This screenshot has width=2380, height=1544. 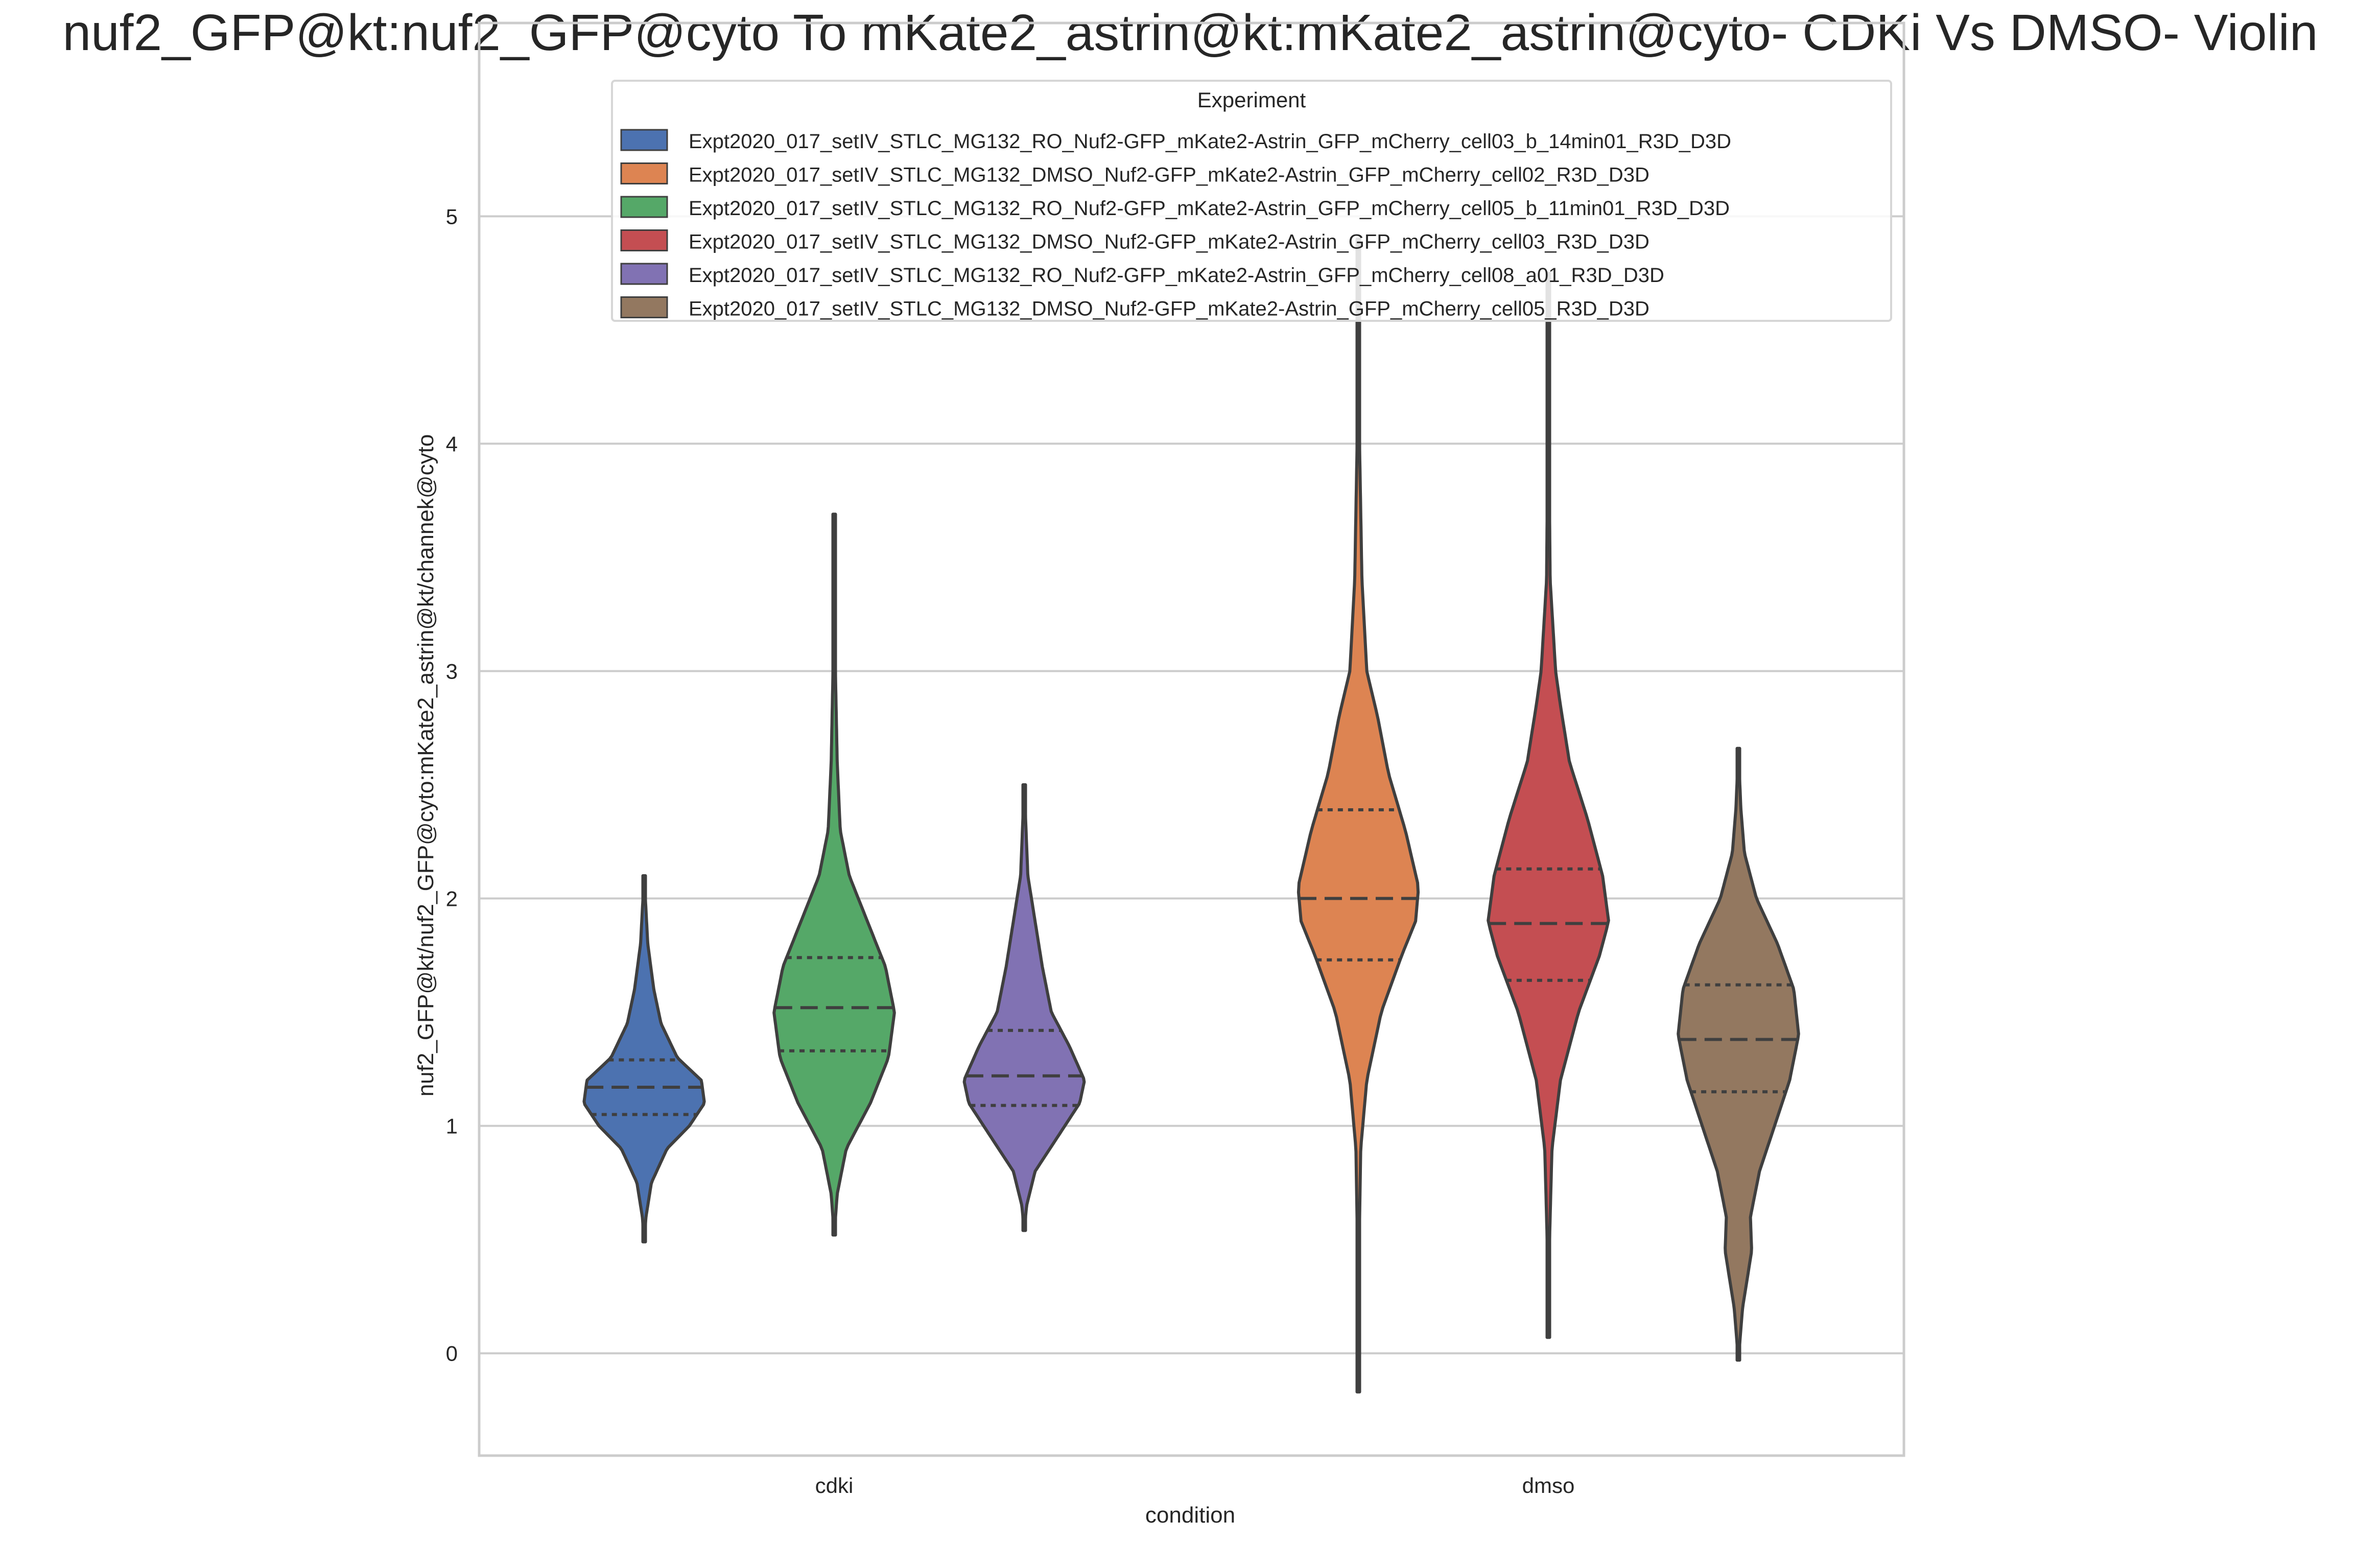 What do you see at coordinates (452, 1126) in the screenshot?
I see `y-tick-label: 1` at bounding box center [452, 1126].